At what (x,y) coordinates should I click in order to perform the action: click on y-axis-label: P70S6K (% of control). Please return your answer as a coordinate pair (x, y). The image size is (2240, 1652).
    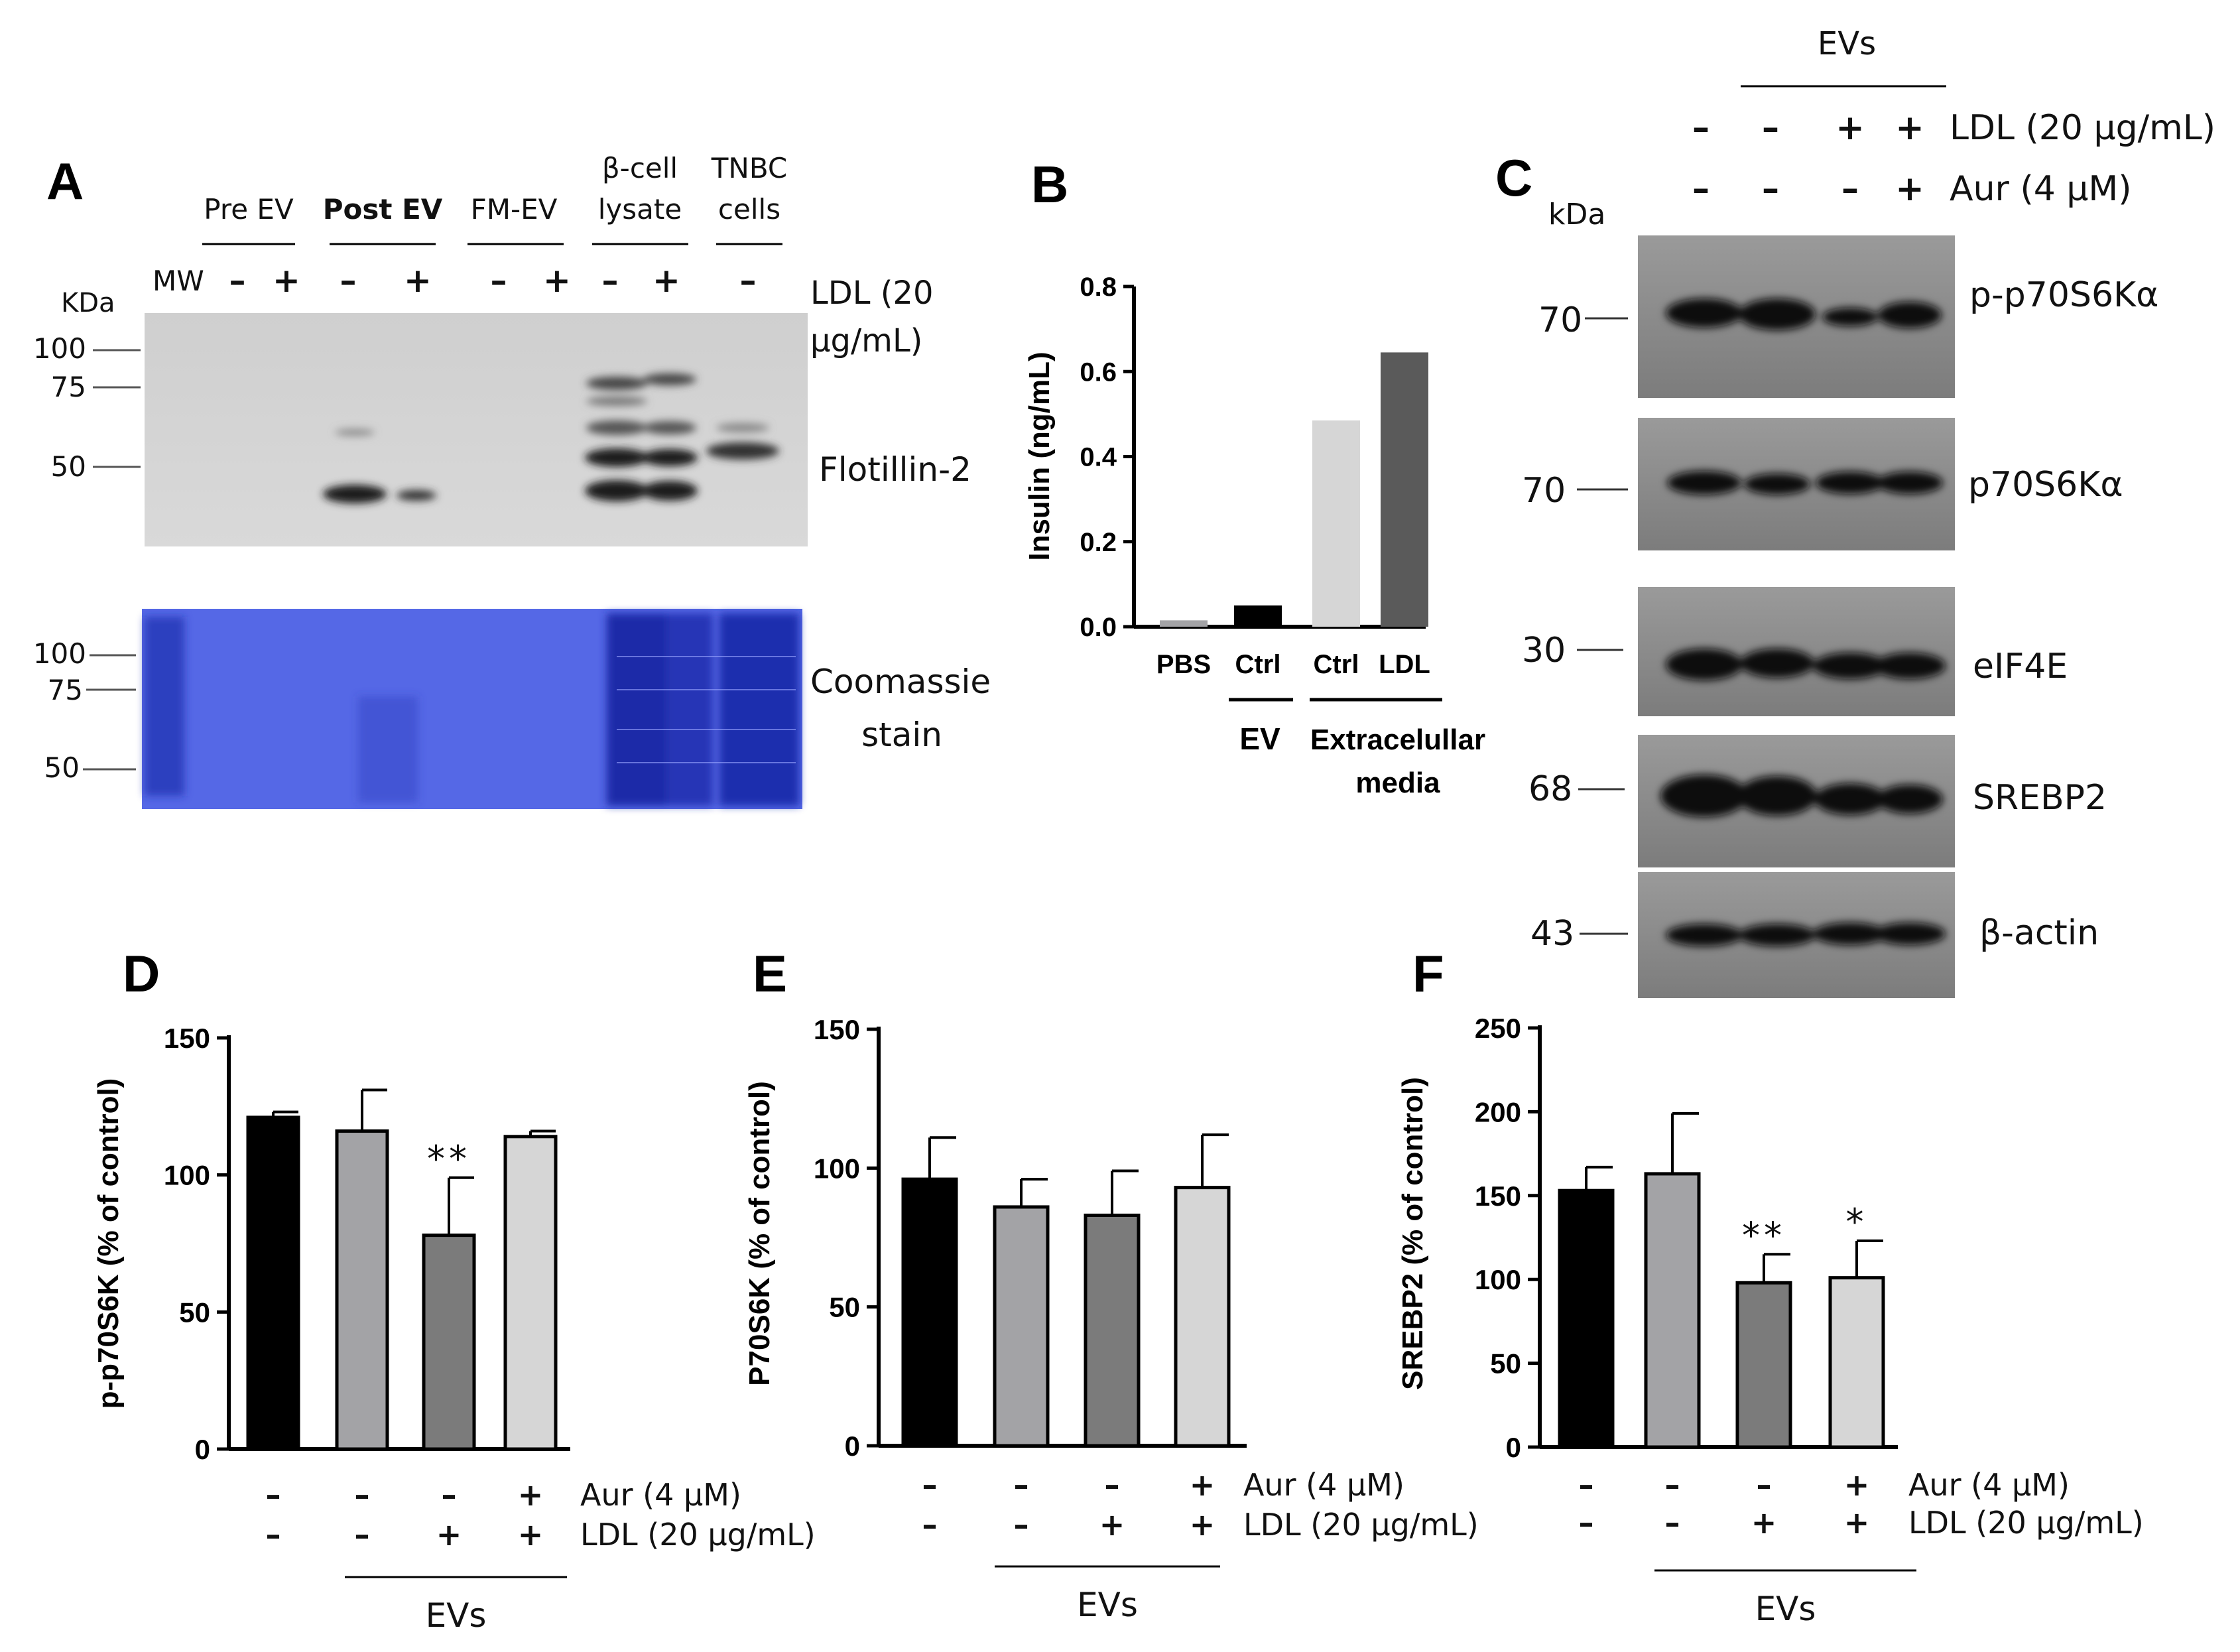
    Looking at the image, I should click on (760, 1233).